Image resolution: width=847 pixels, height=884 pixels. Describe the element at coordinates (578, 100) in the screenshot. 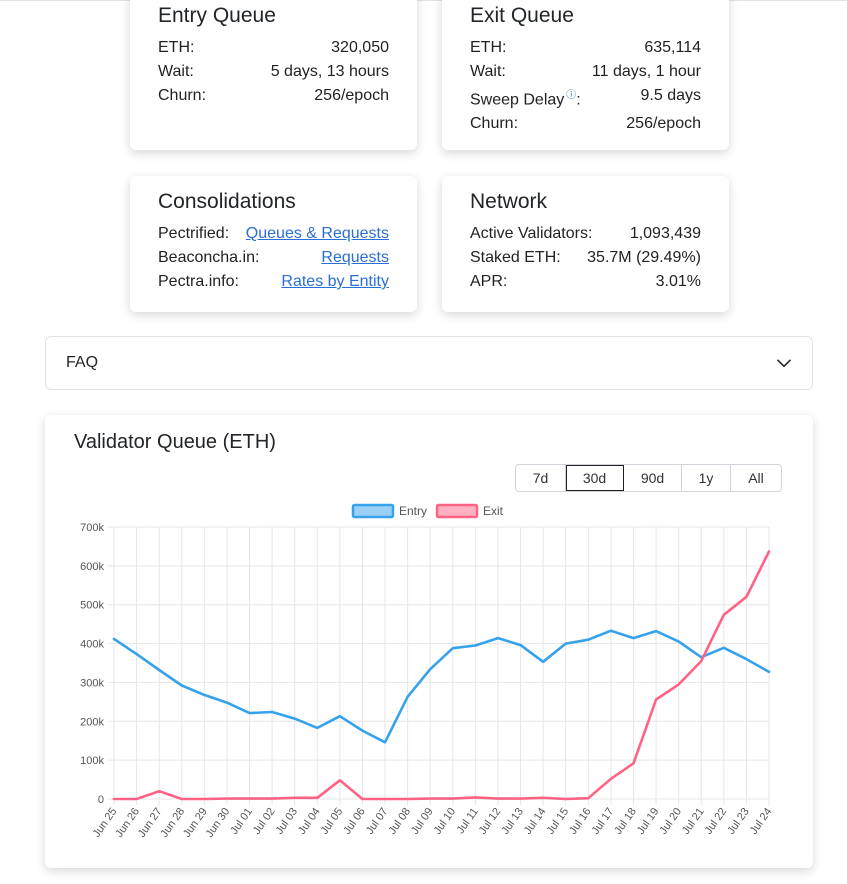

I see `exit-sweep-colon: :` at that location.